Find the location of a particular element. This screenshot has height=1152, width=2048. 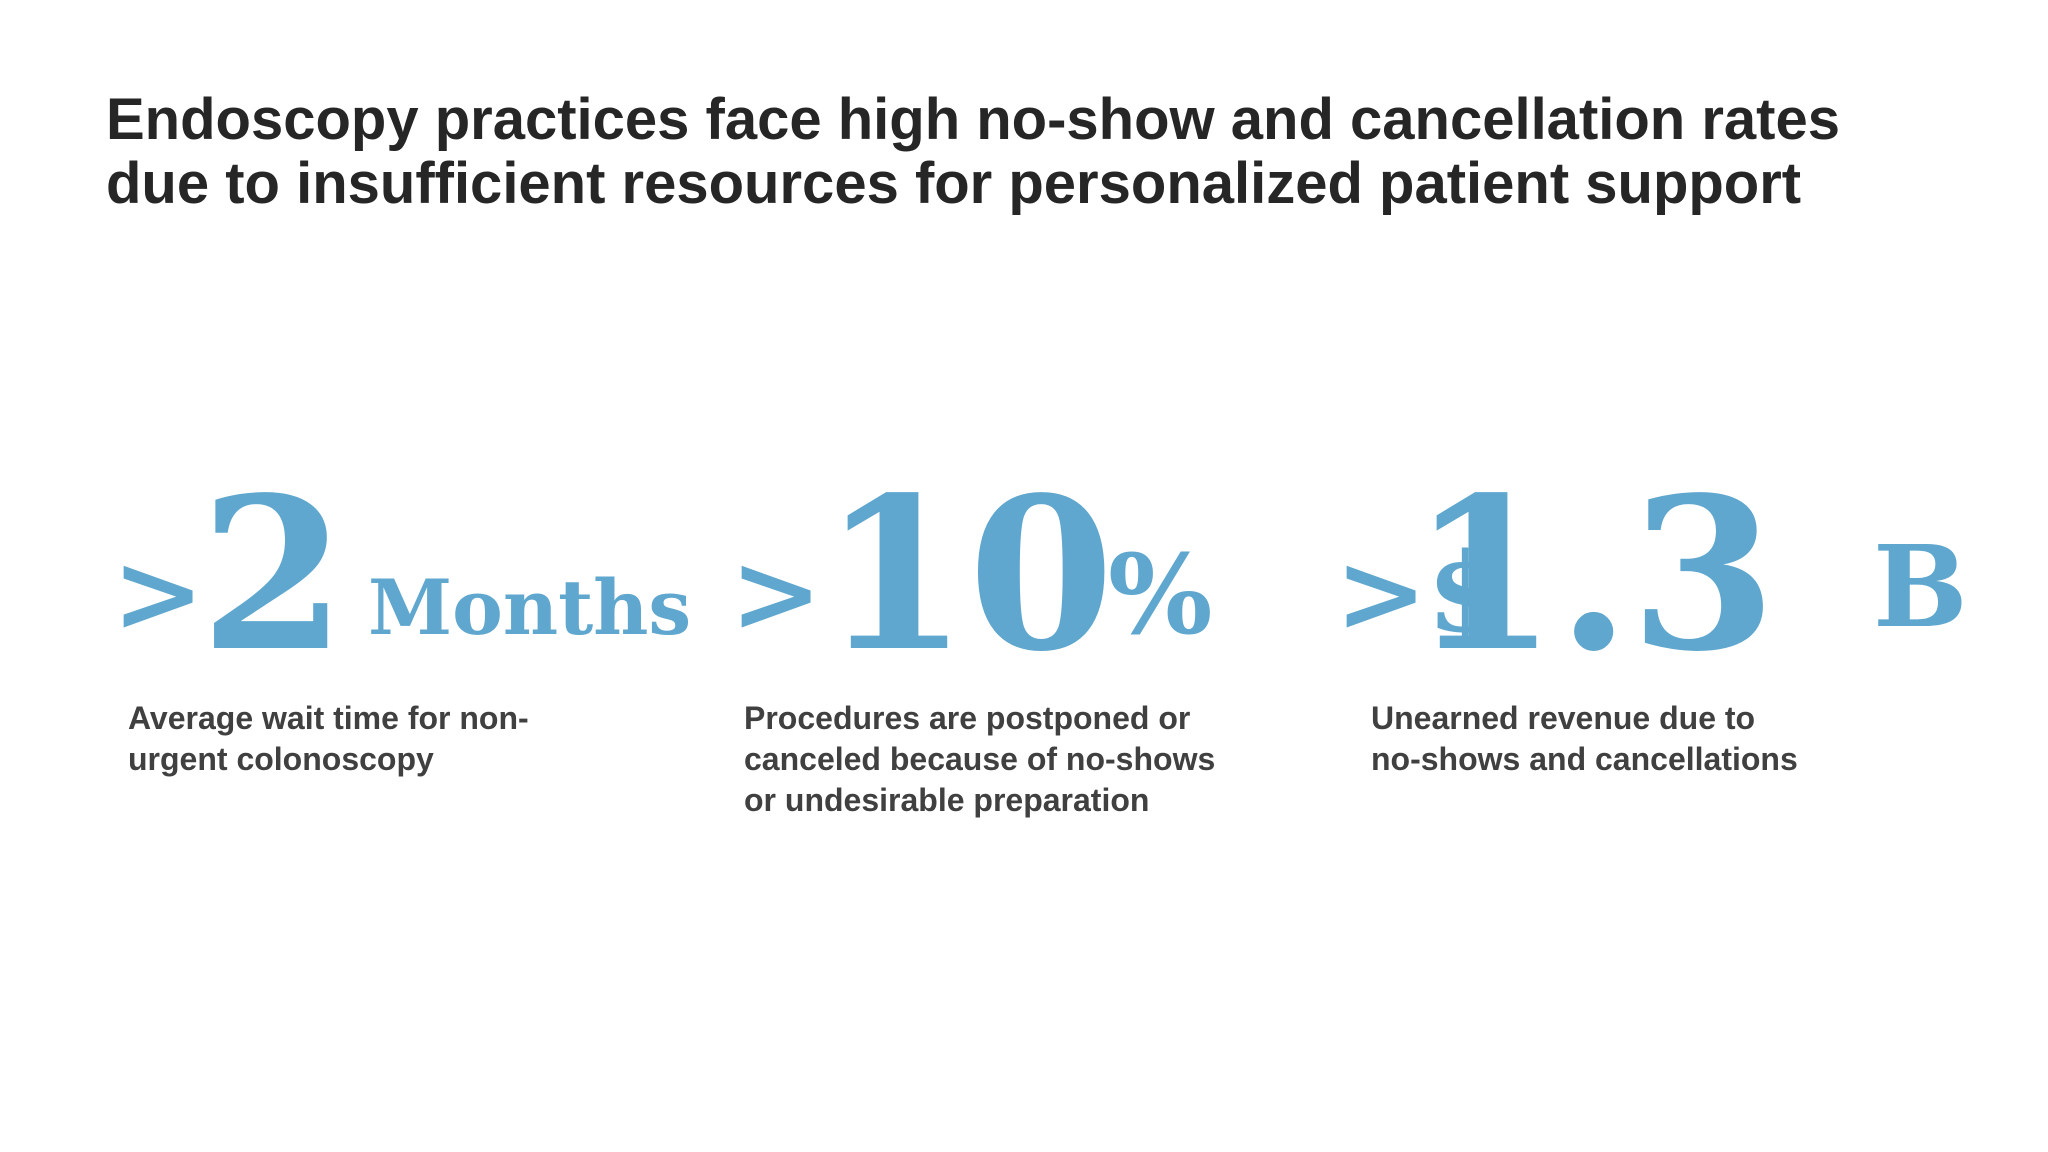

stat-caption-line: Average wait time for non- is located at coordinates (328, 718).